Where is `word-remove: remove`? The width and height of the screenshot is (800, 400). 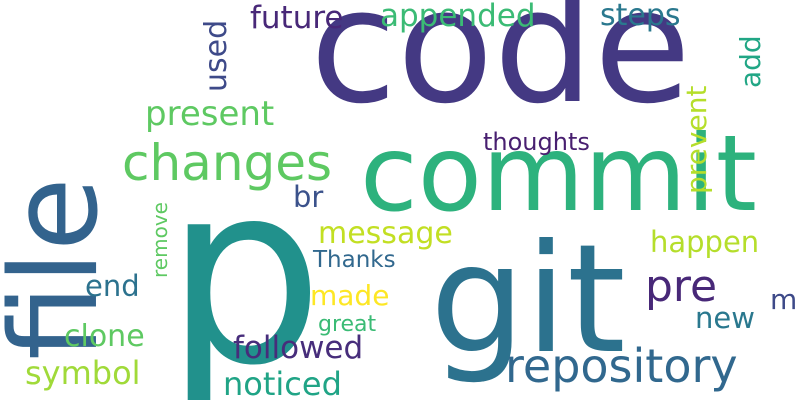
word-remove: remove is located at coordinates (160, 240).